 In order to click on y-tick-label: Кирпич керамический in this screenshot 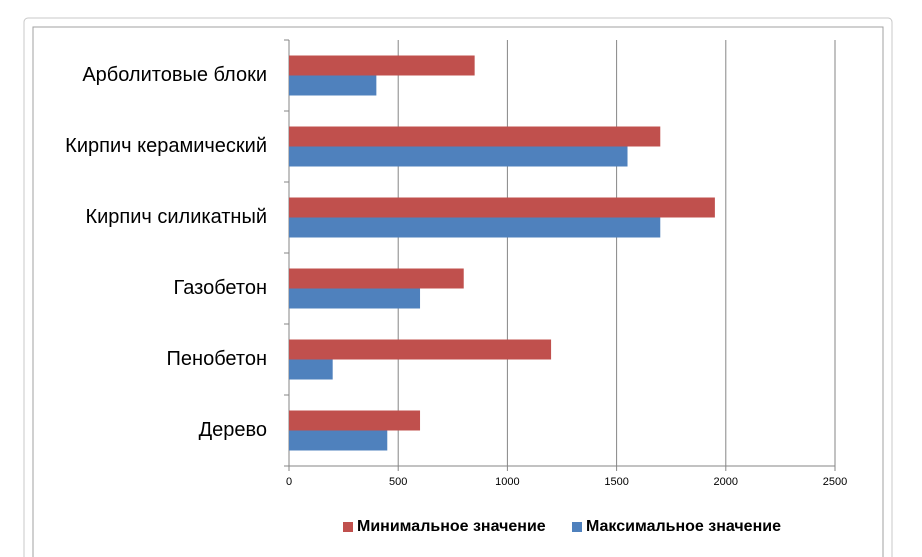, I will do `click(166, 146)`.